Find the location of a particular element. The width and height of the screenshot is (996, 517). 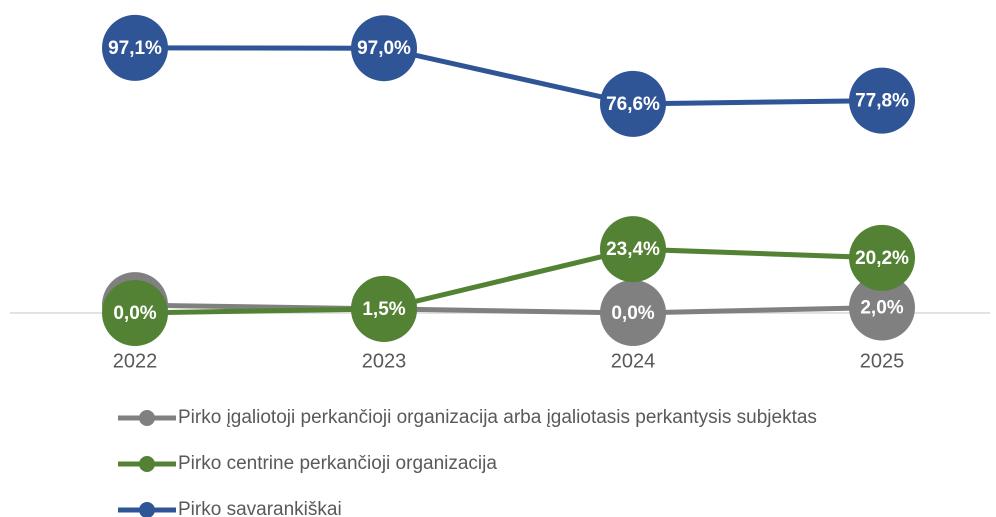

x-tick-label: 2025 is located at coordinates (882, 361).